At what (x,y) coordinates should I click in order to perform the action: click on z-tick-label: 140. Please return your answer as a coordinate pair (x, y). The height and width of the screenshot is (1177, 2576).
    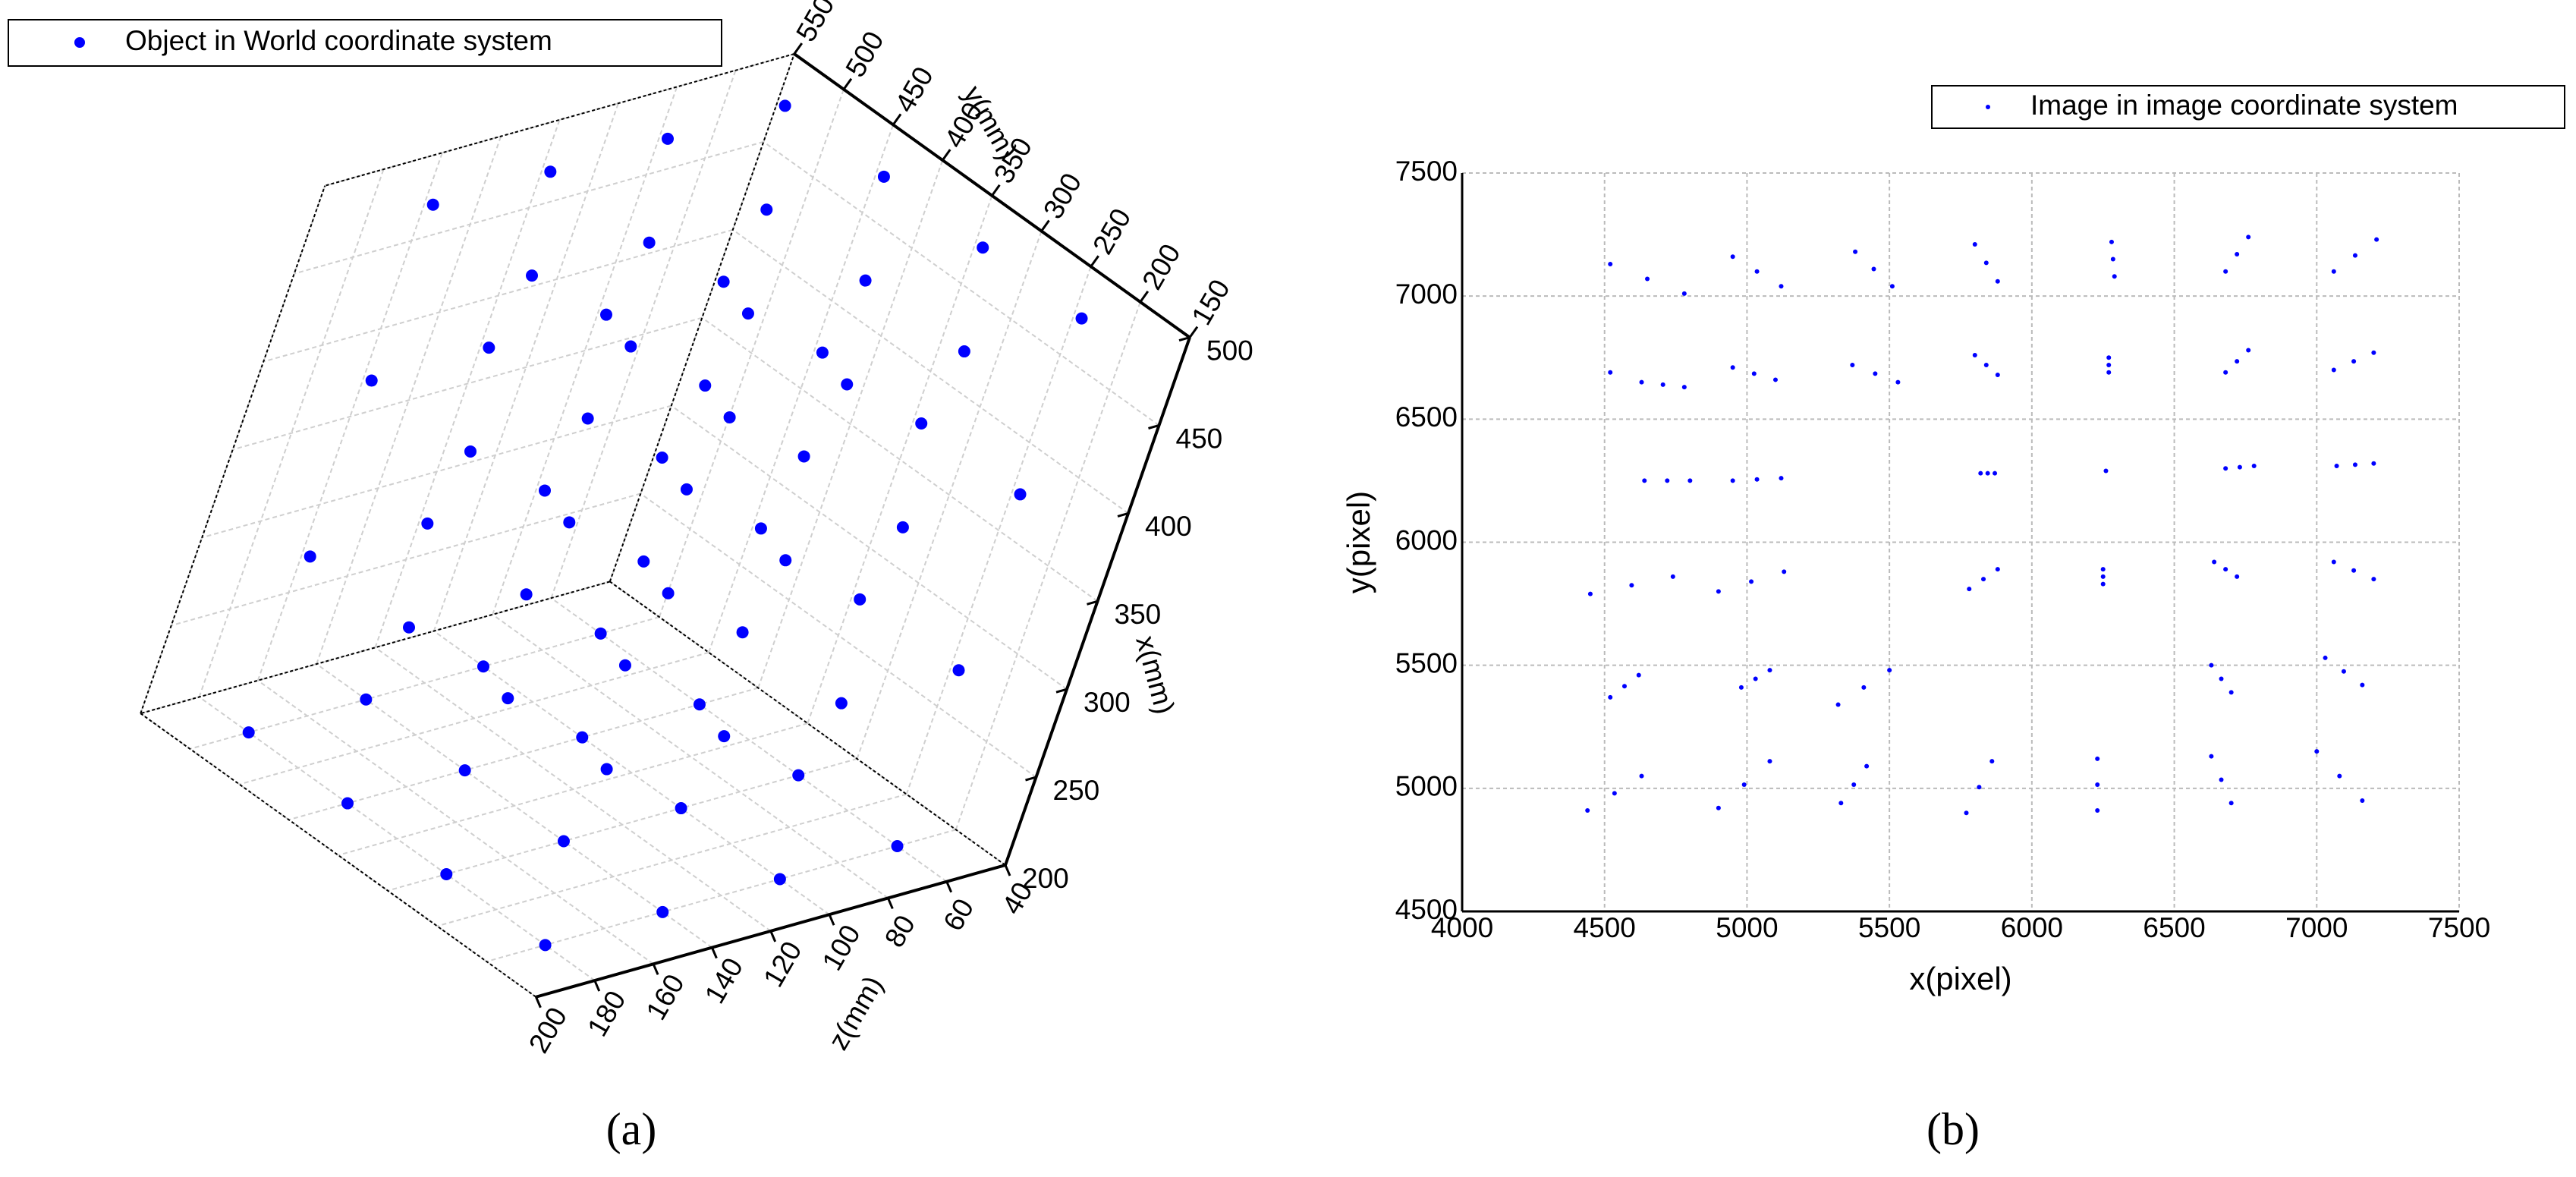
    Looking at the image, I should click on (724, 980).